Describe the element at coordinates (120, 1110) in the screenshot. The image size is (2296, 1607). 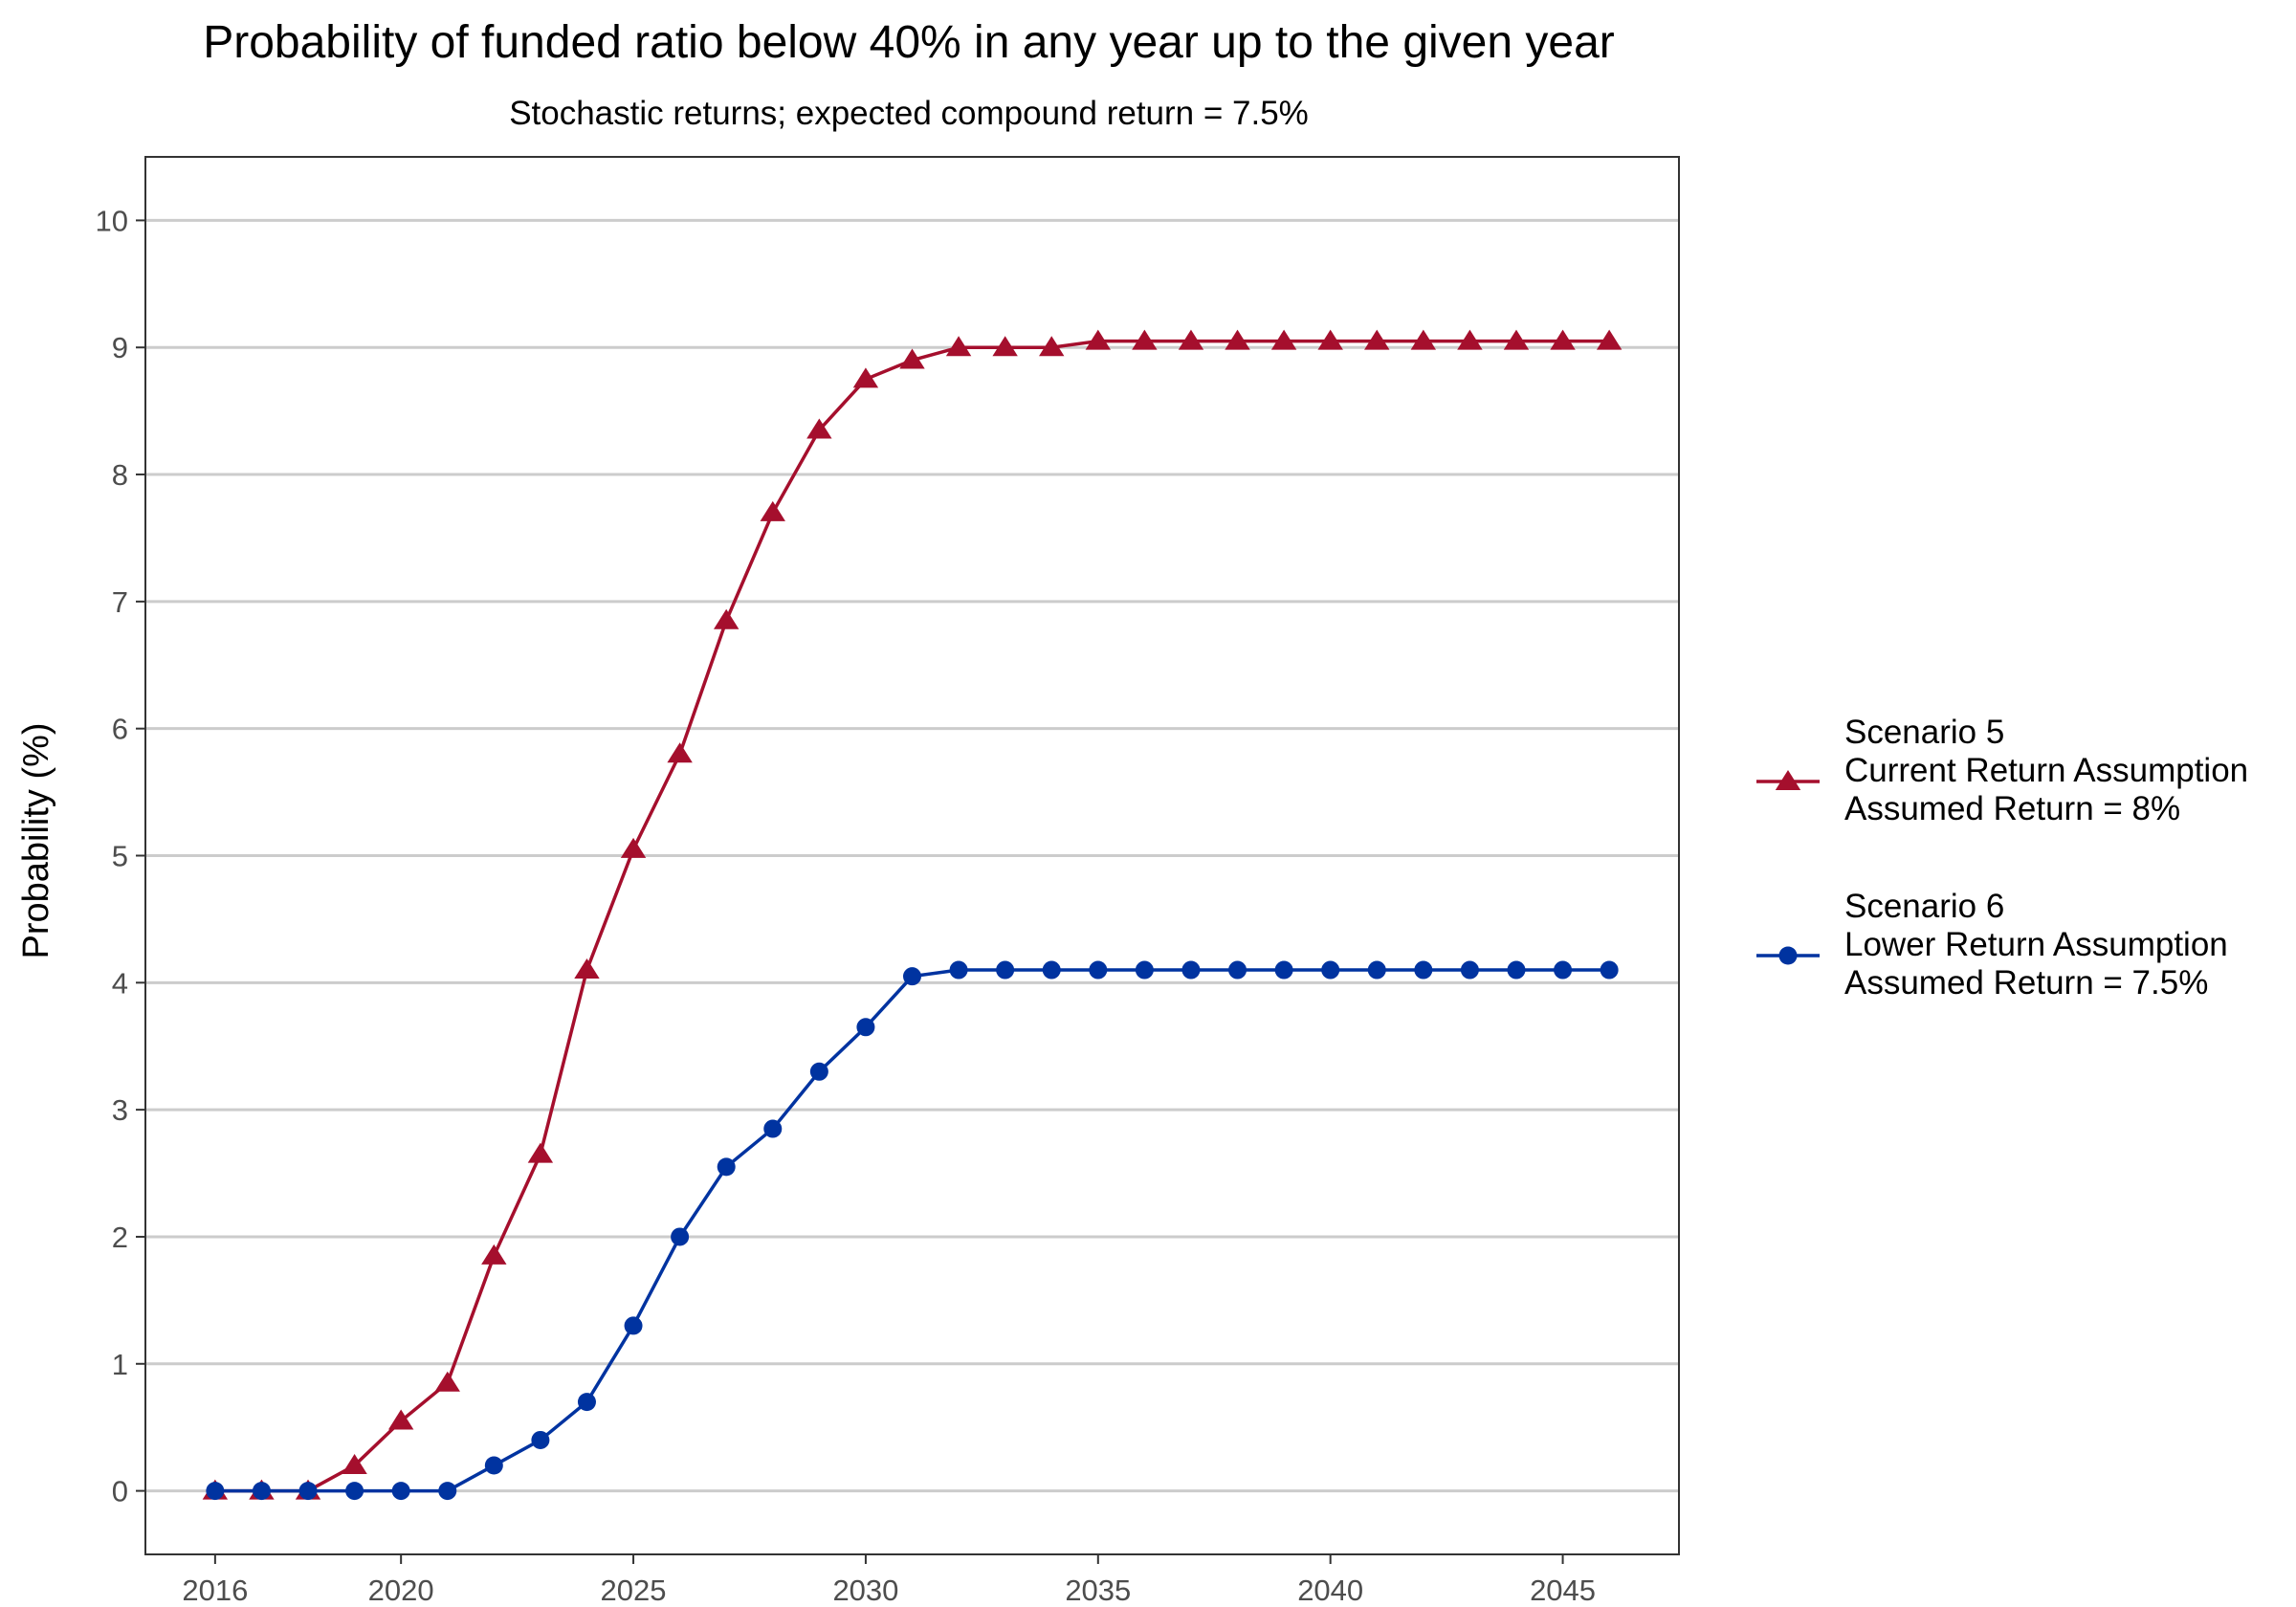
I see `y-tick-label: 3` at that location.